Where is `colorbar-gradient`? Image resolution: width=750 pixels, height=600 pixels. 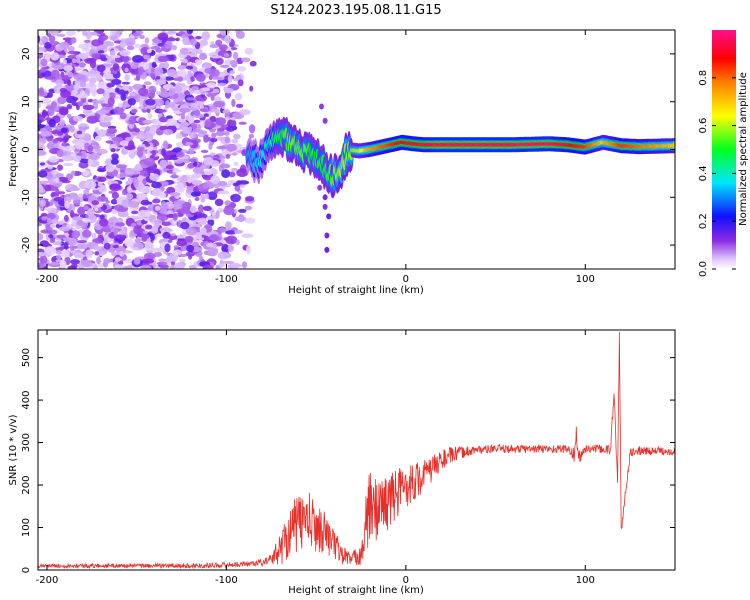 colorbar-gradient is located at coordinates (724, 149).